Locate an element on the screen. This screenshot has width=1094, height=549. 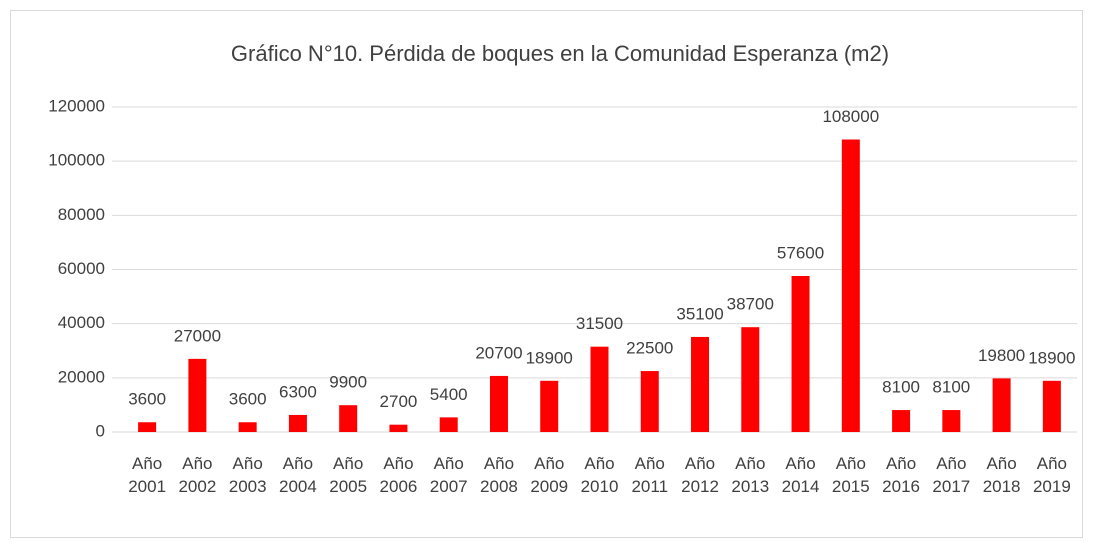
data-label: 20700 is located at coordinates (498, 352).